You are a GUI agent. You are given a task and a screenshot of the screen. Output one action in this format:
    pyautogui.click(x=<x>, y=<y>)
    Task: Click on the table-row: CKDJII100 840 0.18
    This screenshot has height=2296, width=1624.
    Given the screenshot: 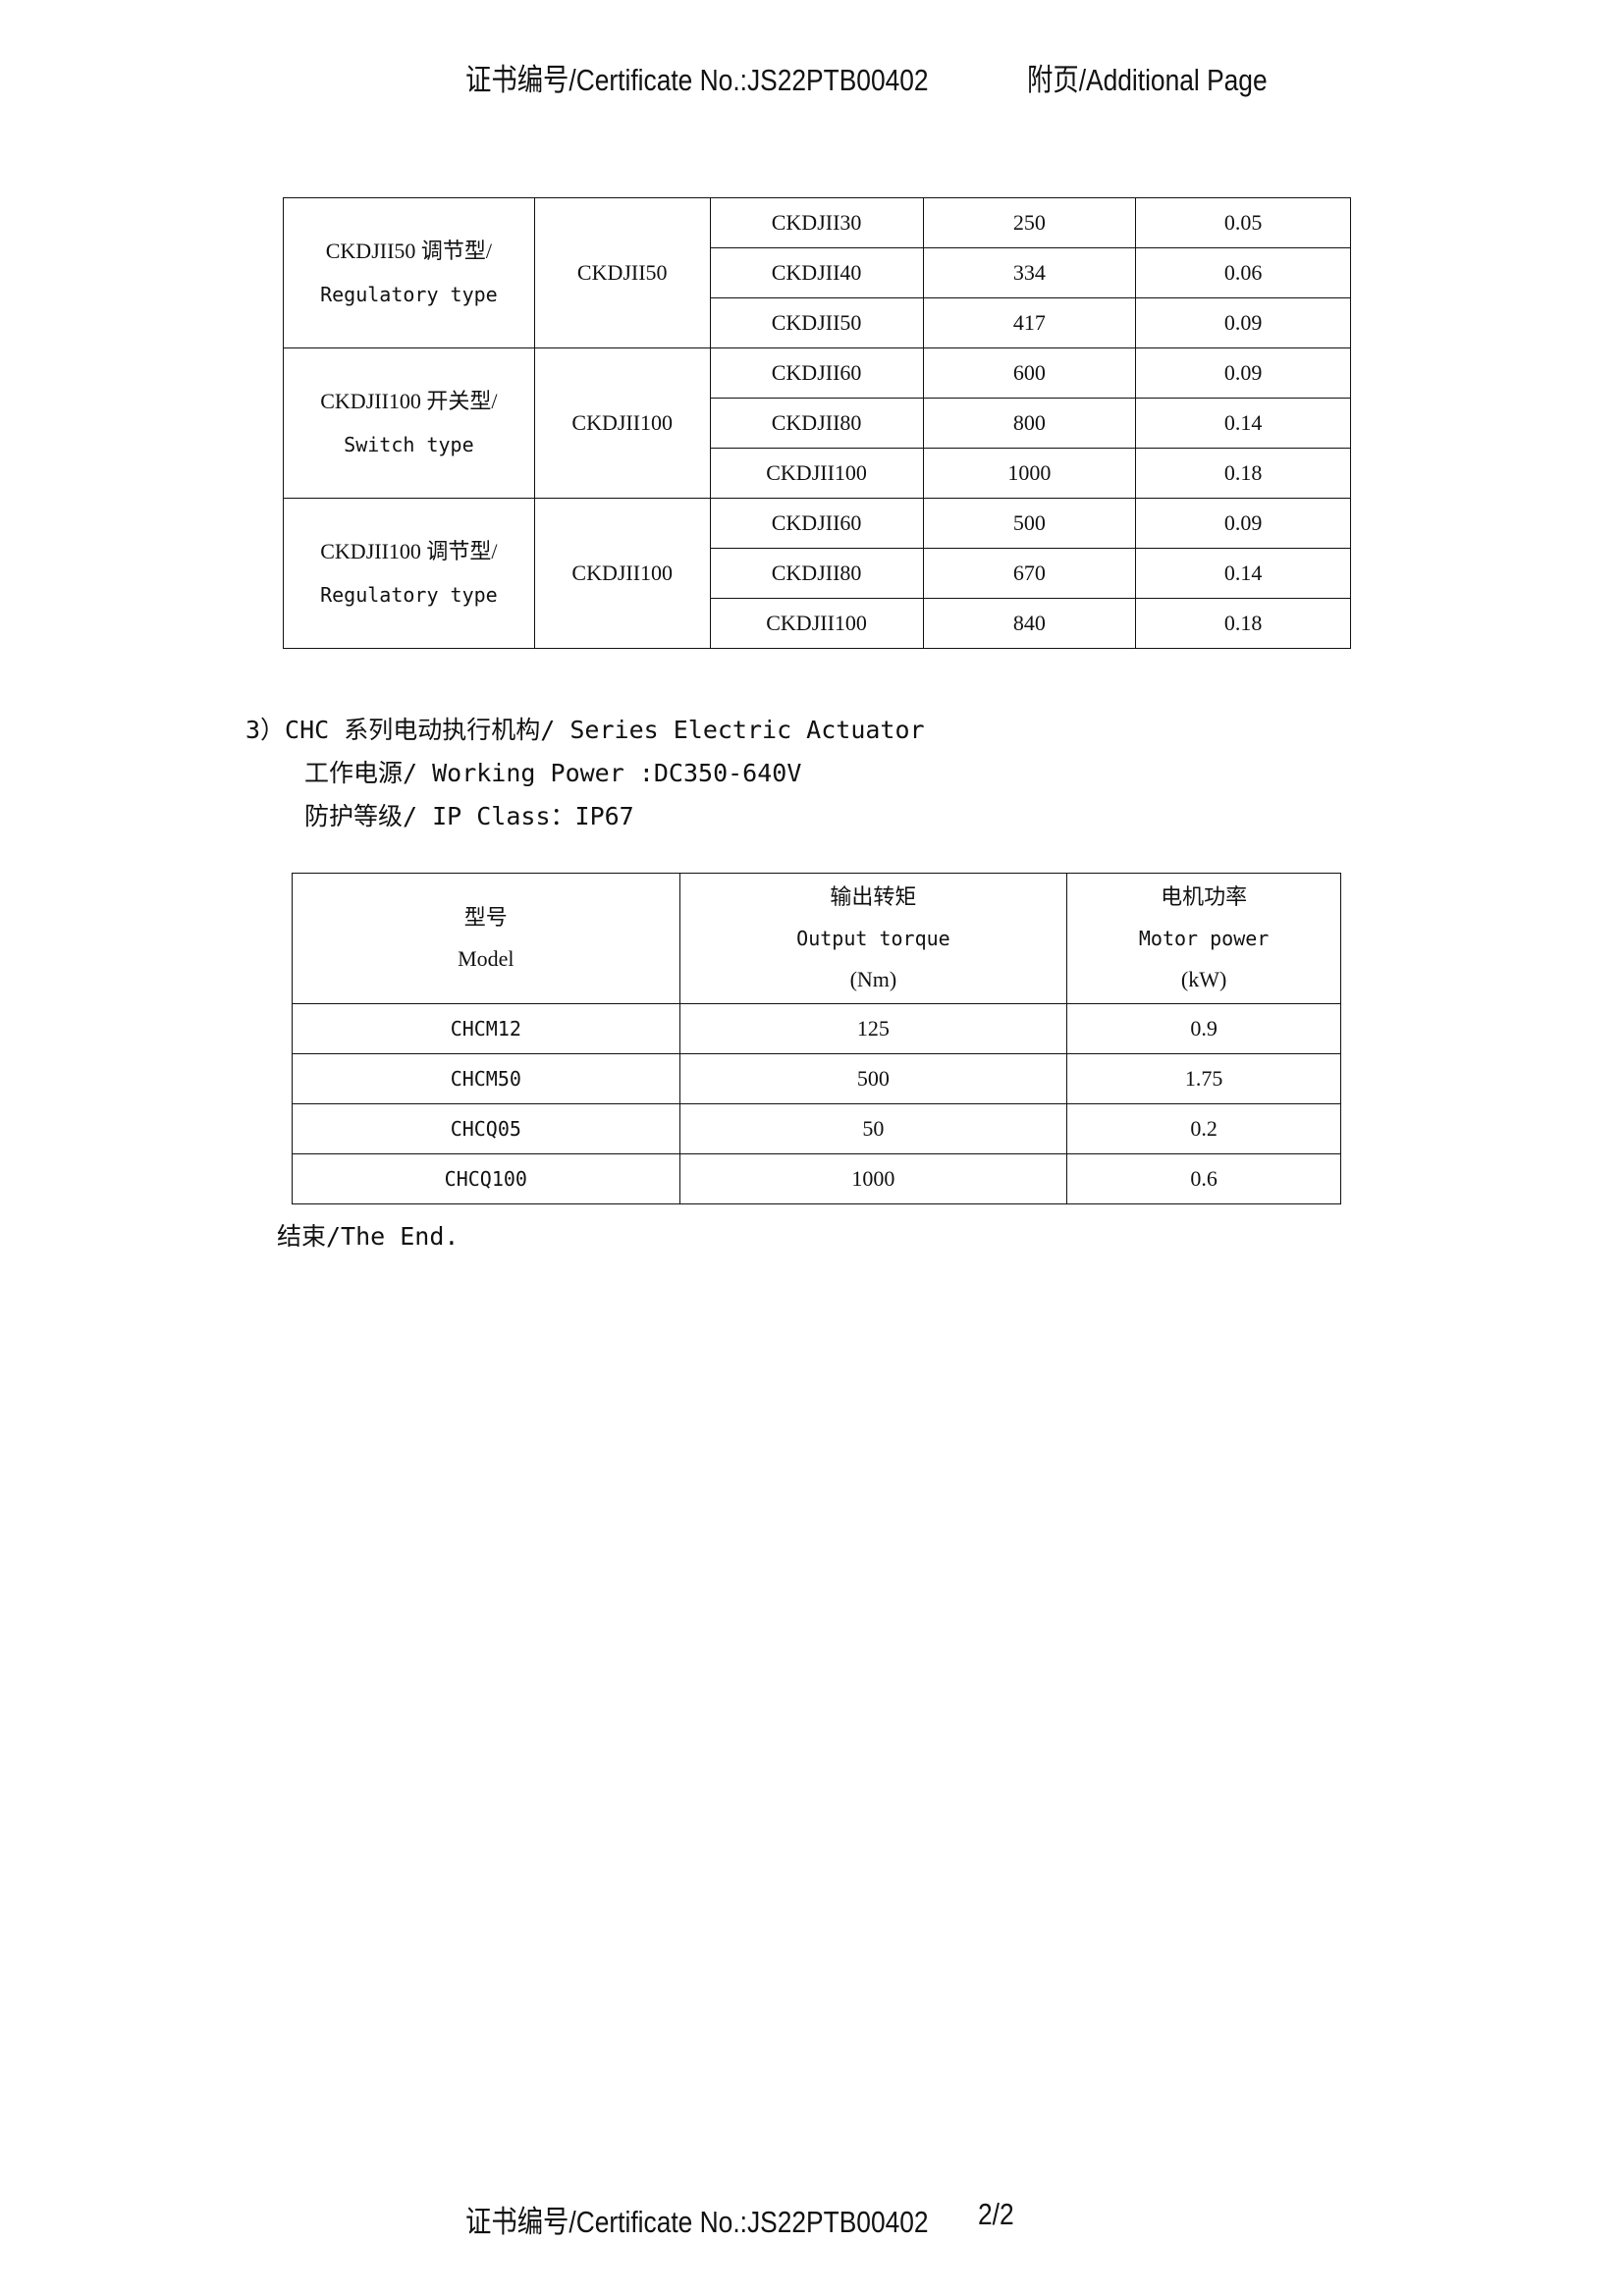 What is the action you would take?
    pyautogui.click(x=817, y=623)
    